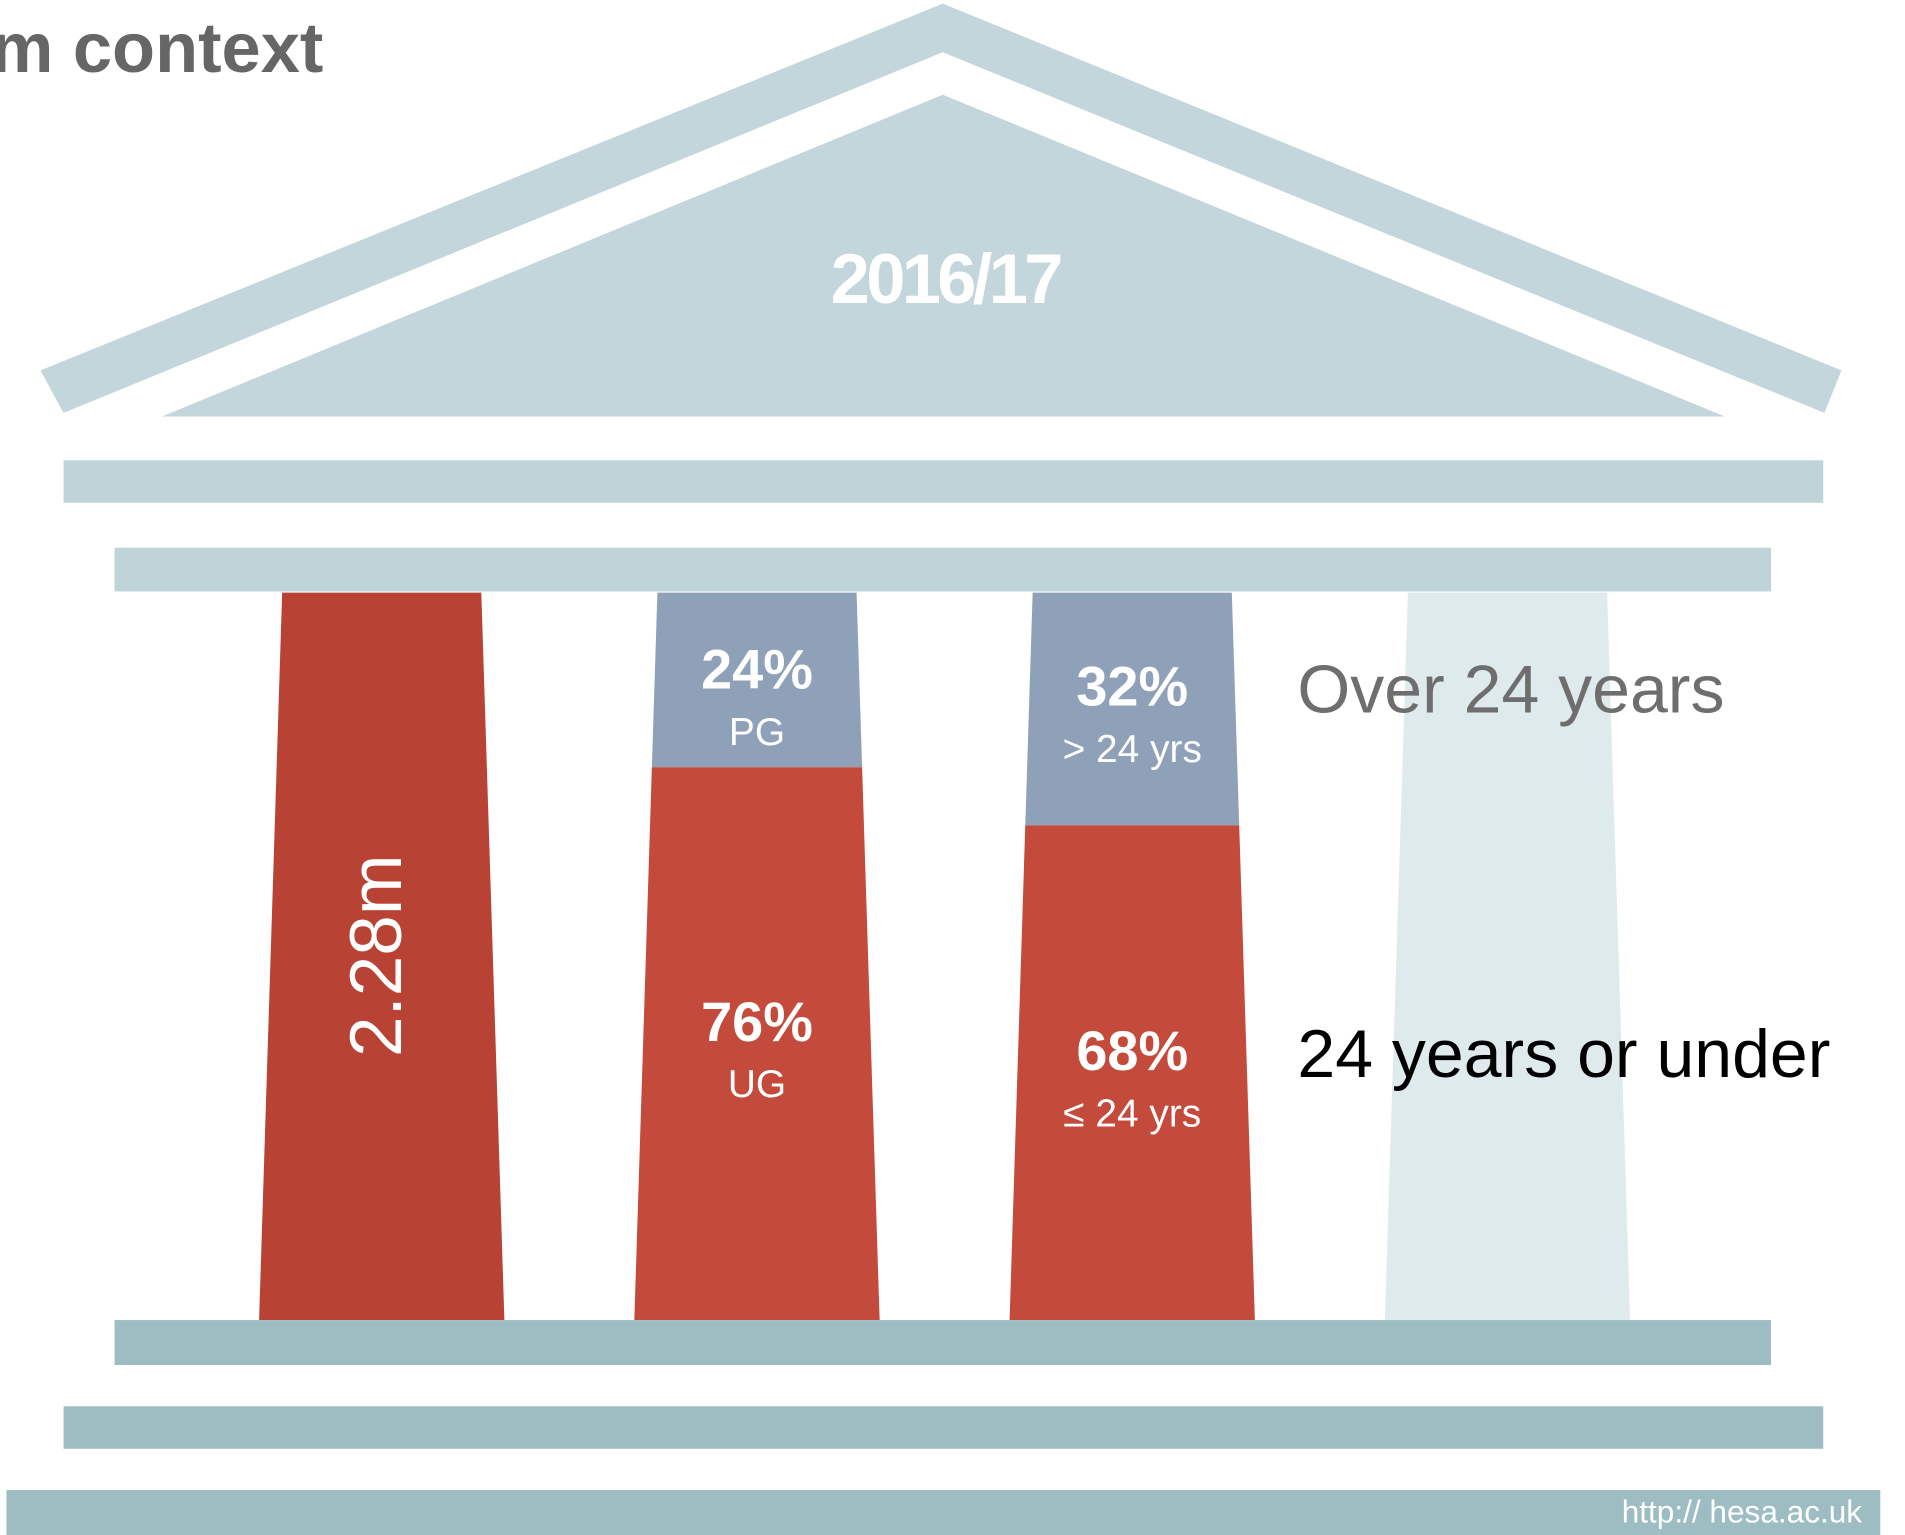  I want to click on column, so click(382, 956).